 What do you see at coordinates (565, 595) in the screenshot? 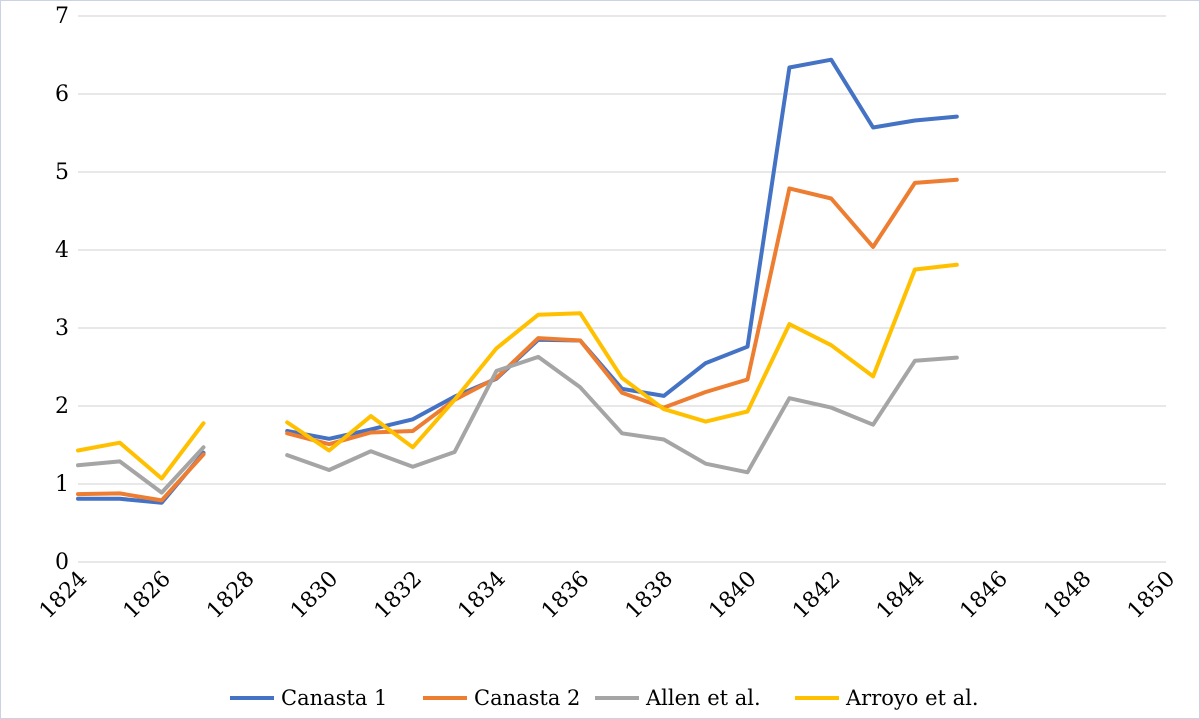
I see `x-tick-label: 1836` at bounding box center [565, 595].